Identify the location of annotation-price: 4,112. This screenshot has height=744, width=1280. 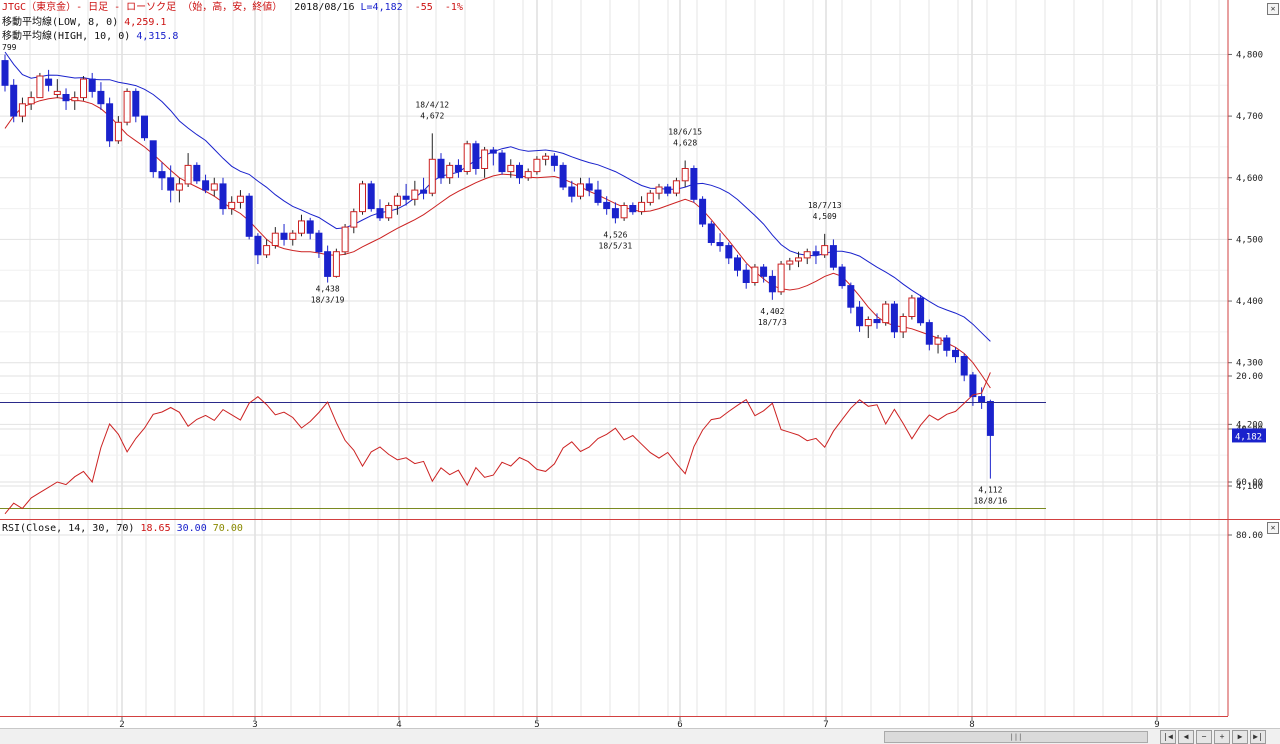
(990, 490).